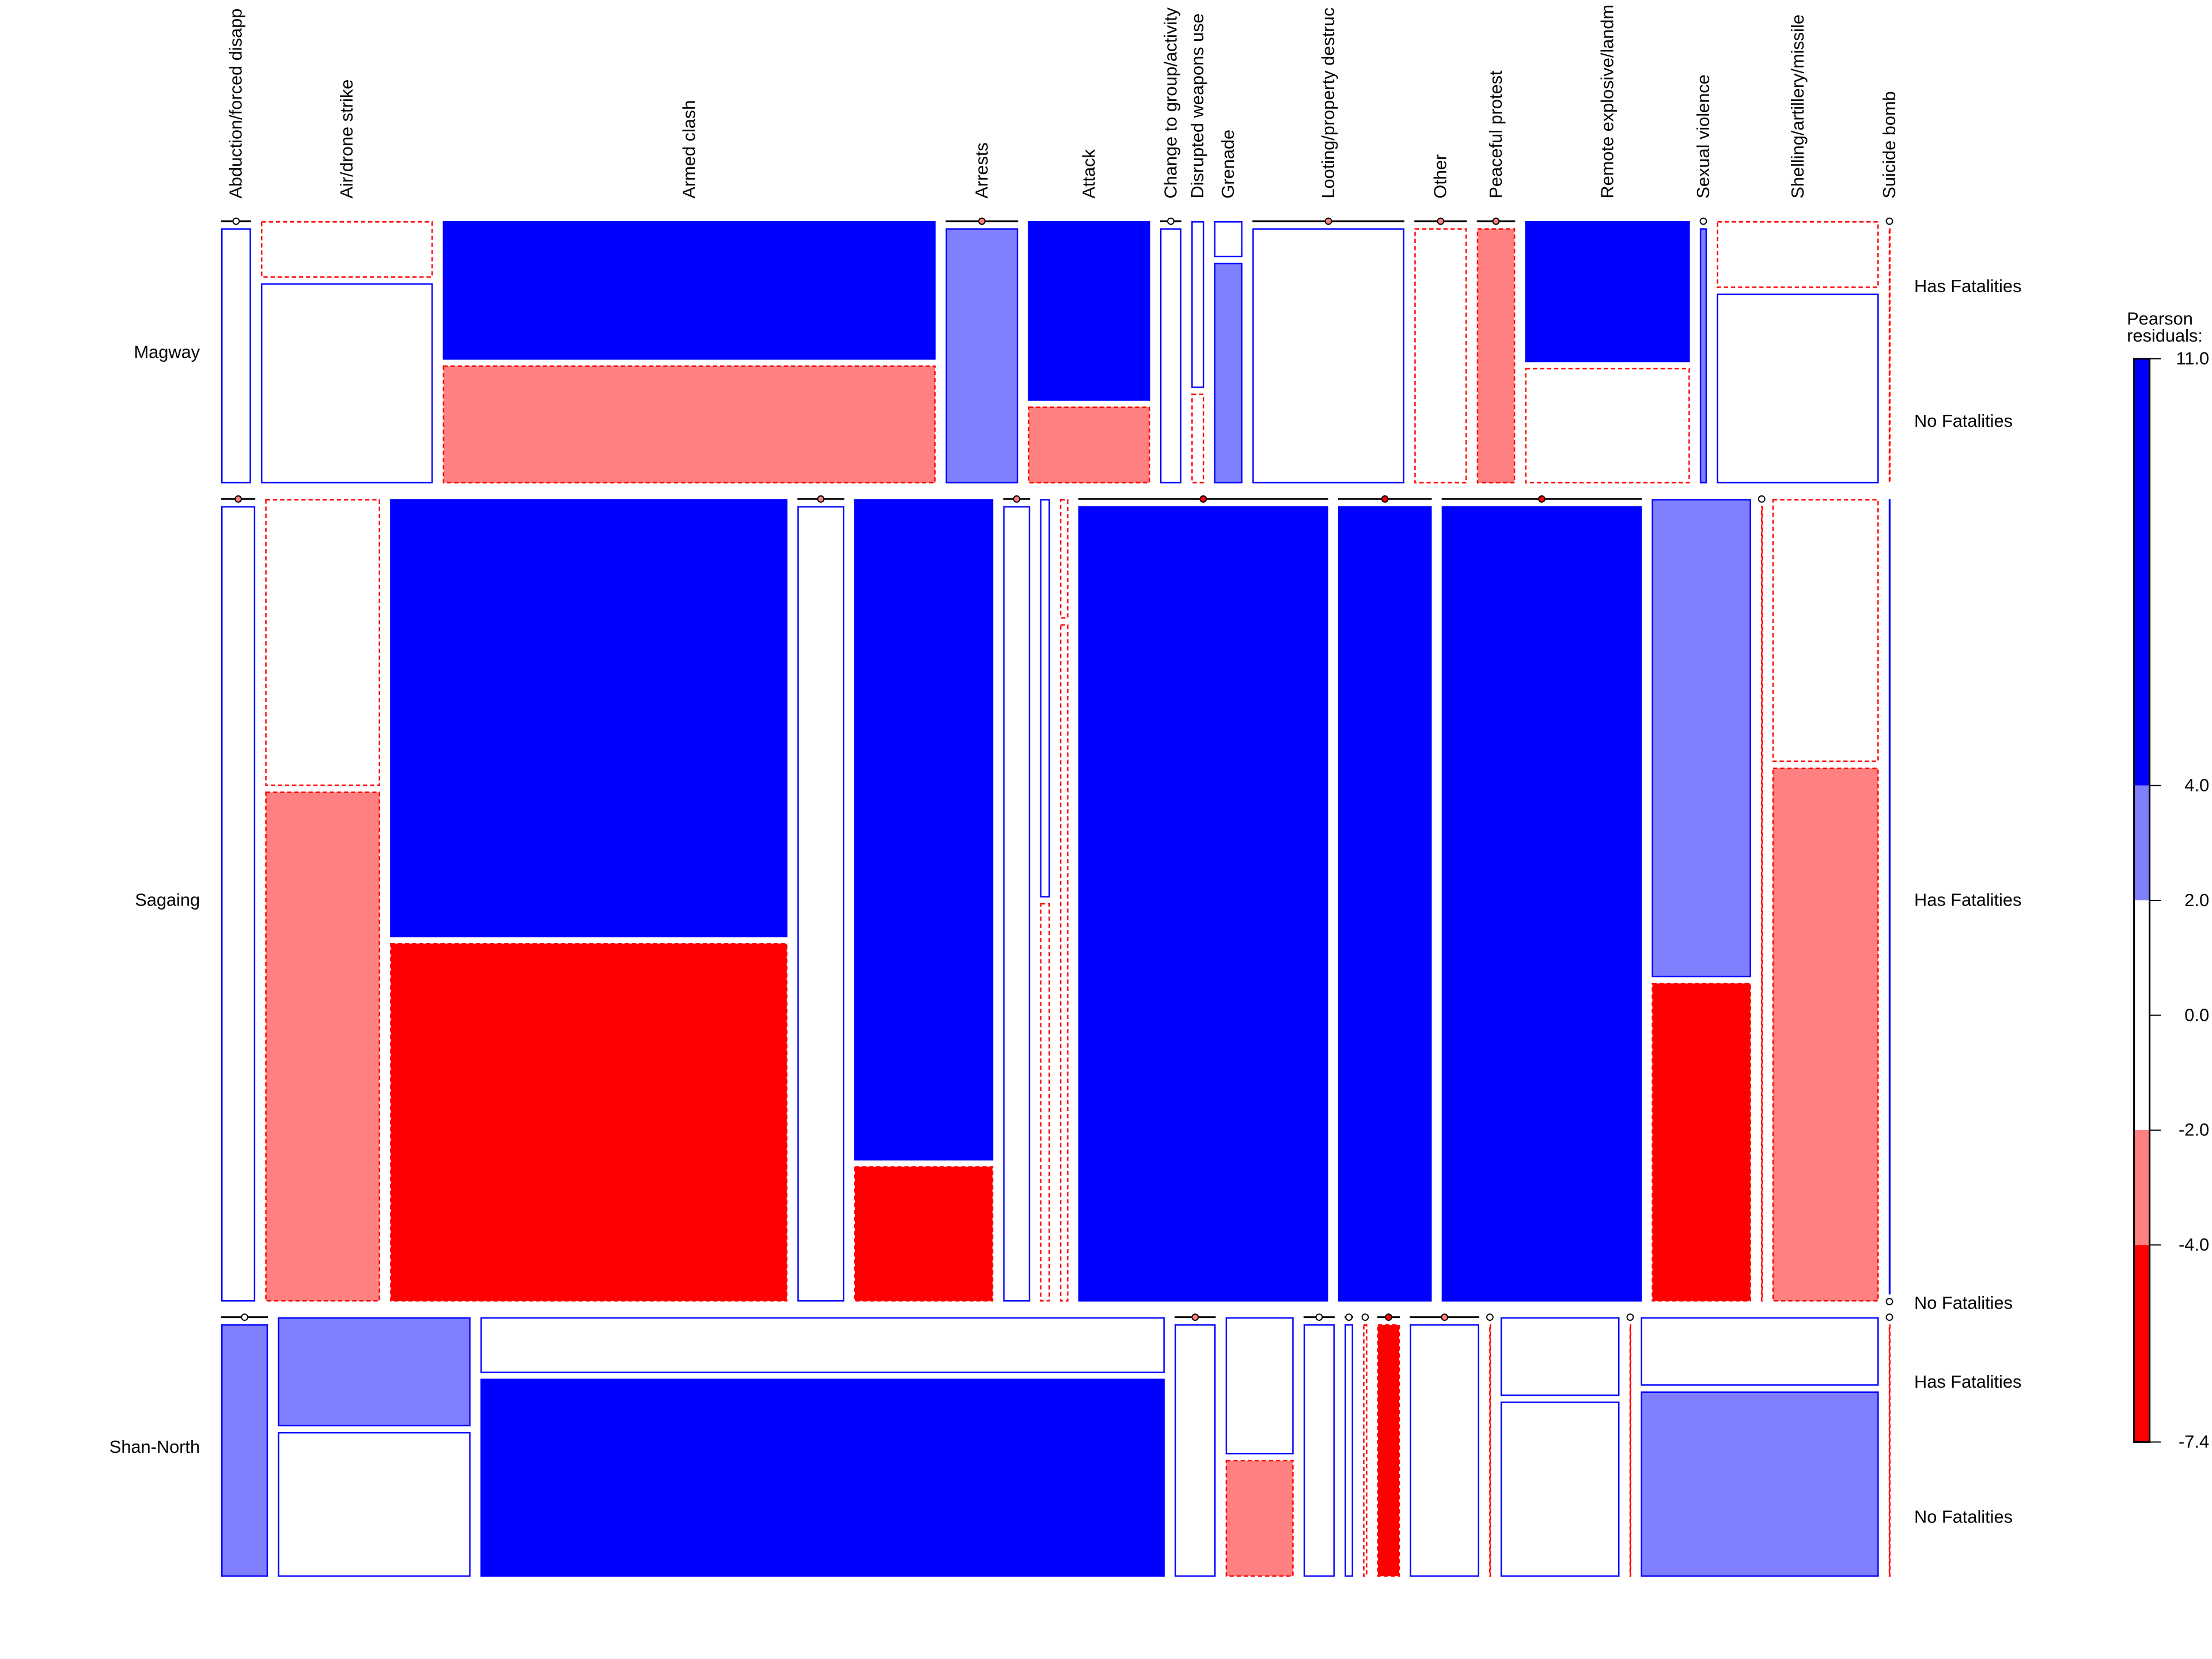  I want to click on tile-magway-looting-property-destruc-no-fatalities, so click(1328, 356).